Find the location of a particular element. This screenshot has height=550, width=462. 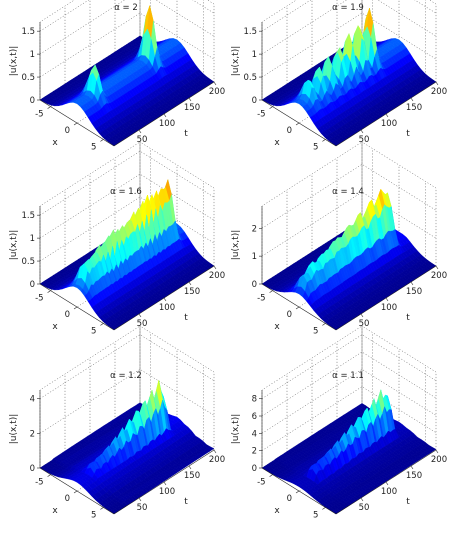

panel-title: α = 1.6 is located at coordinates (126, 192).